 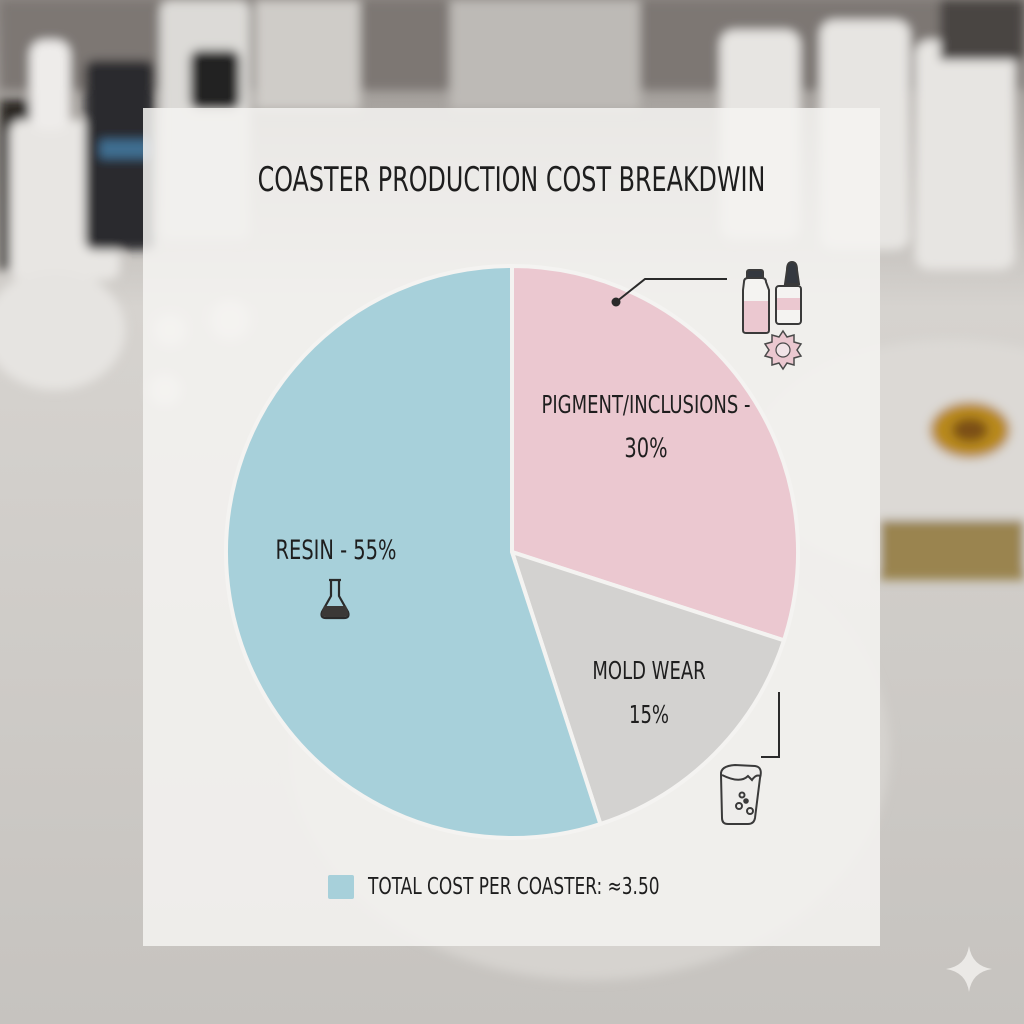 What do you see at coordinates (514, 887) in the screenshot?
I see `legend-text: TOTAL COST PER COASTER: ≈3.50` at bounding box center [514, 887].